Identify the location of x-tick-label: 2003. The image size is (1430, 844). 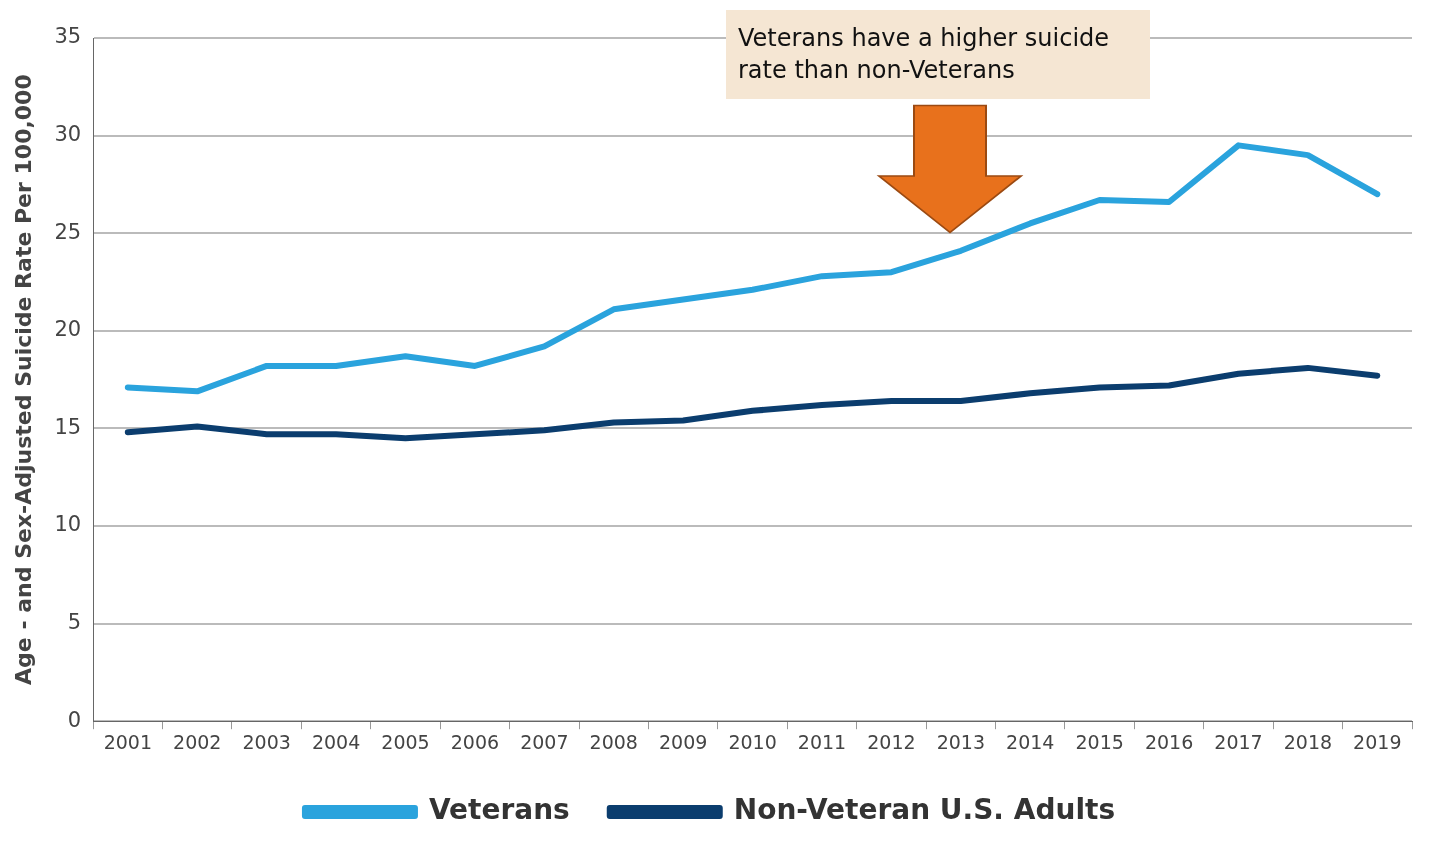
(266, 741).